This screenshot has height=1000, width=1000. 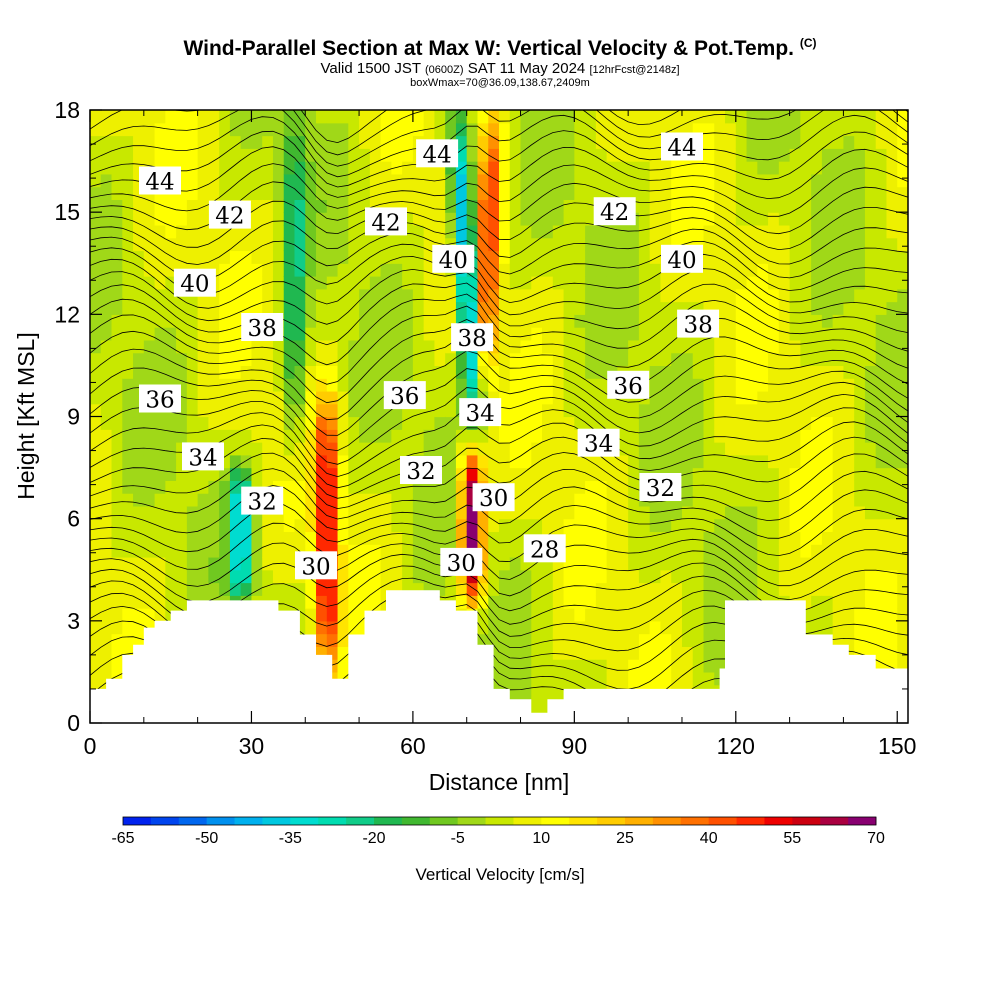 What do you see at coordinates (385, 223) in the screenshot?
I see `contour-label: 42` at bounding box center [385, 223].